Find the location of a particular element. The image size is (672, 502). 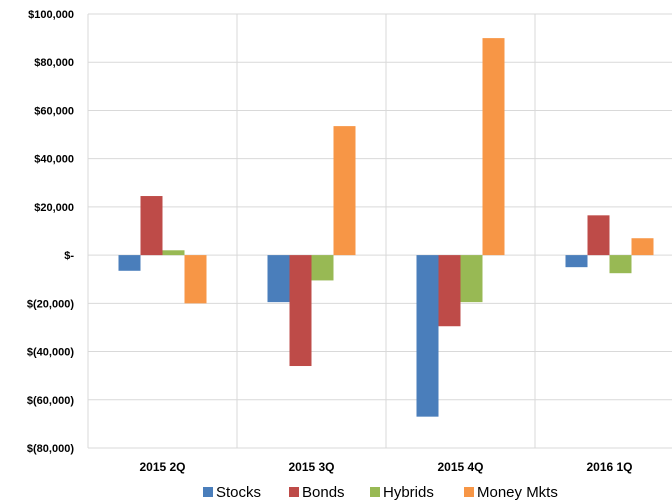

x-category-label: 2015 3Q is located at coordinates (311, 467).